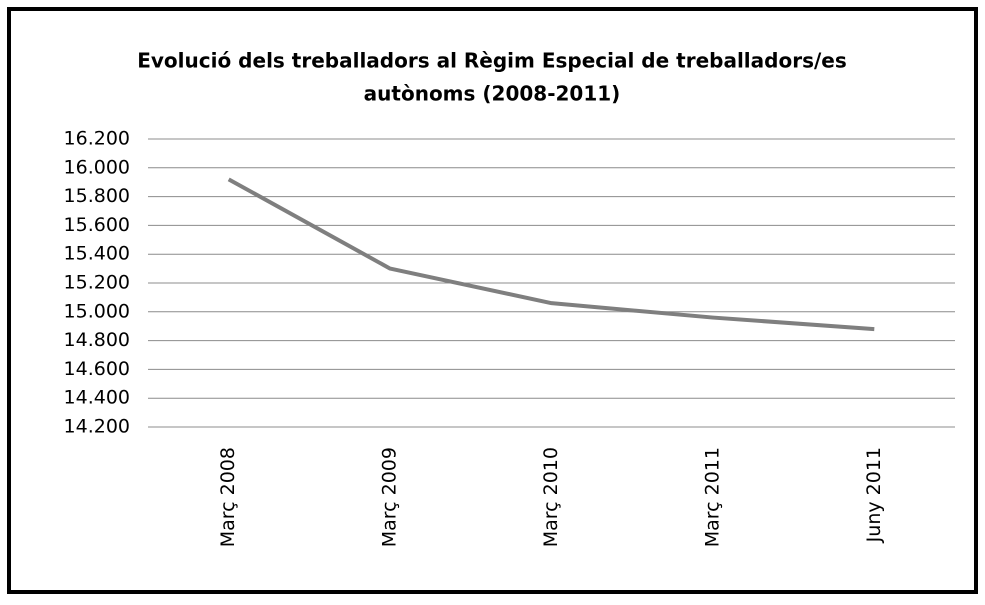 Image resolution: width=985 pixels, height=605 pixels. I want to click on y-tick-label: 15.600, so click(97, 225).